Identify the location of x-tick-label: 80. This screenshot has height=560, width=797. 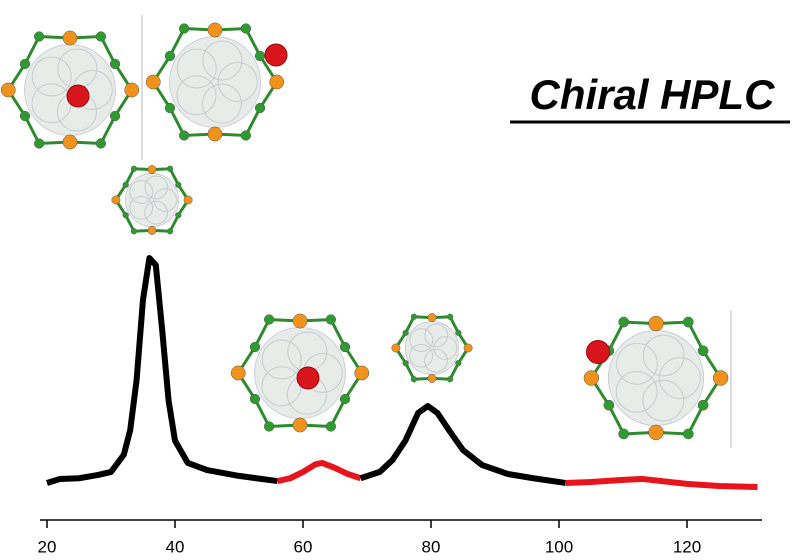
(431, 546).